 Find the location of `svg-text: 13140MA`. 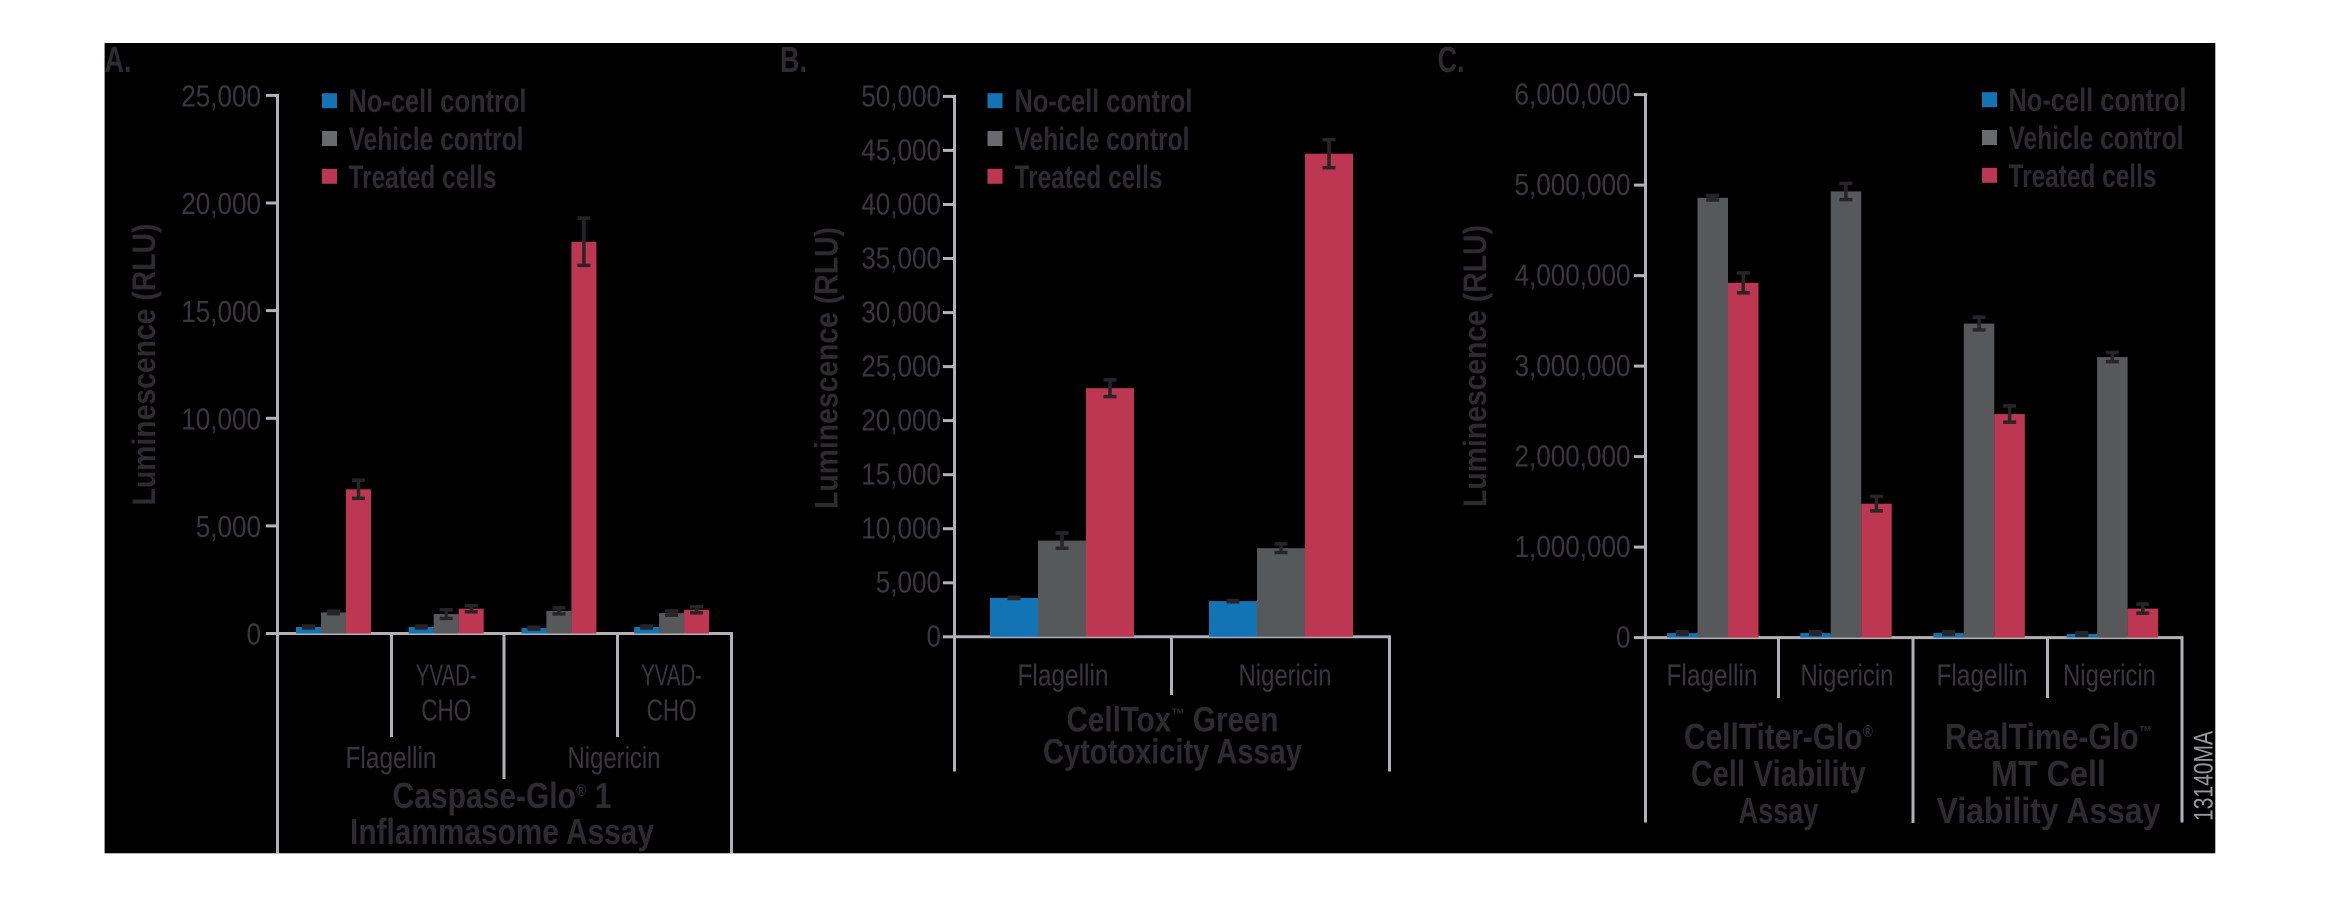

svg-text: 13140MA is located at coordinates (2204, 775).